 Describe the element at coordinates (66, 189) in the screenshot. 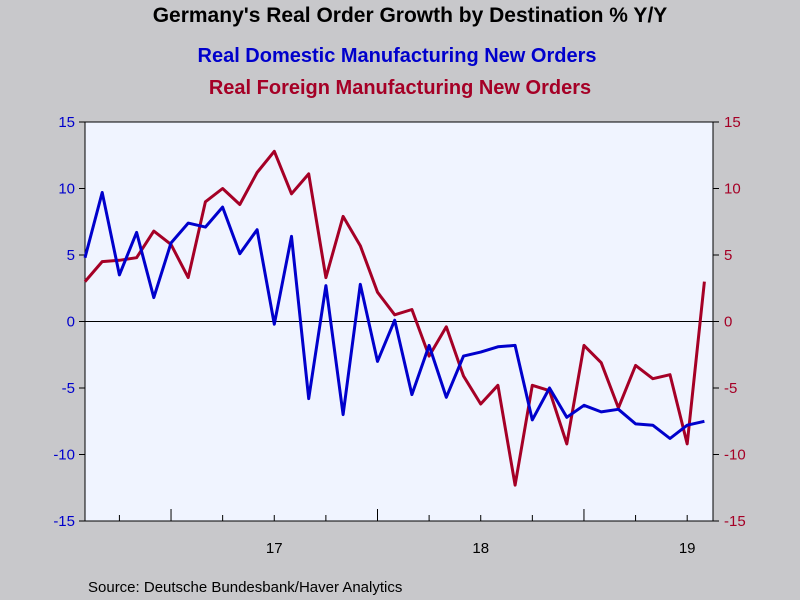

I see `y-left-tick-label: 10` at that location.